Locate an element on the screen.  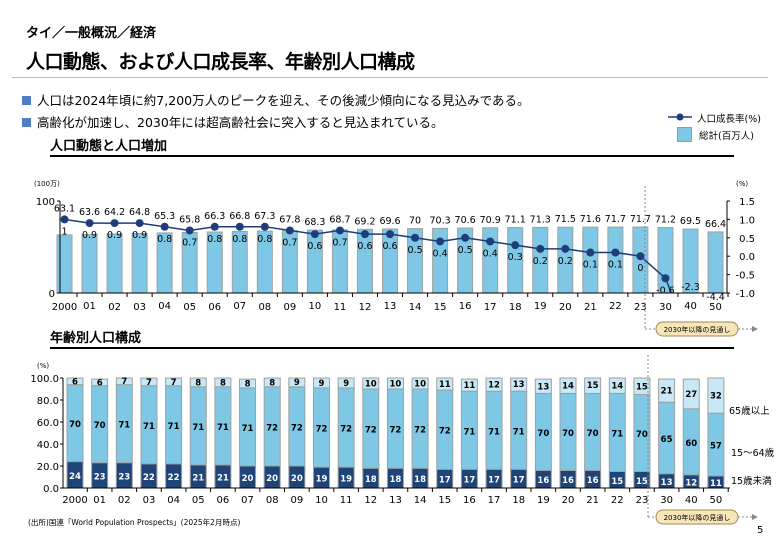
left-axis-unit: (100万) is located at coordinates (47, 184).